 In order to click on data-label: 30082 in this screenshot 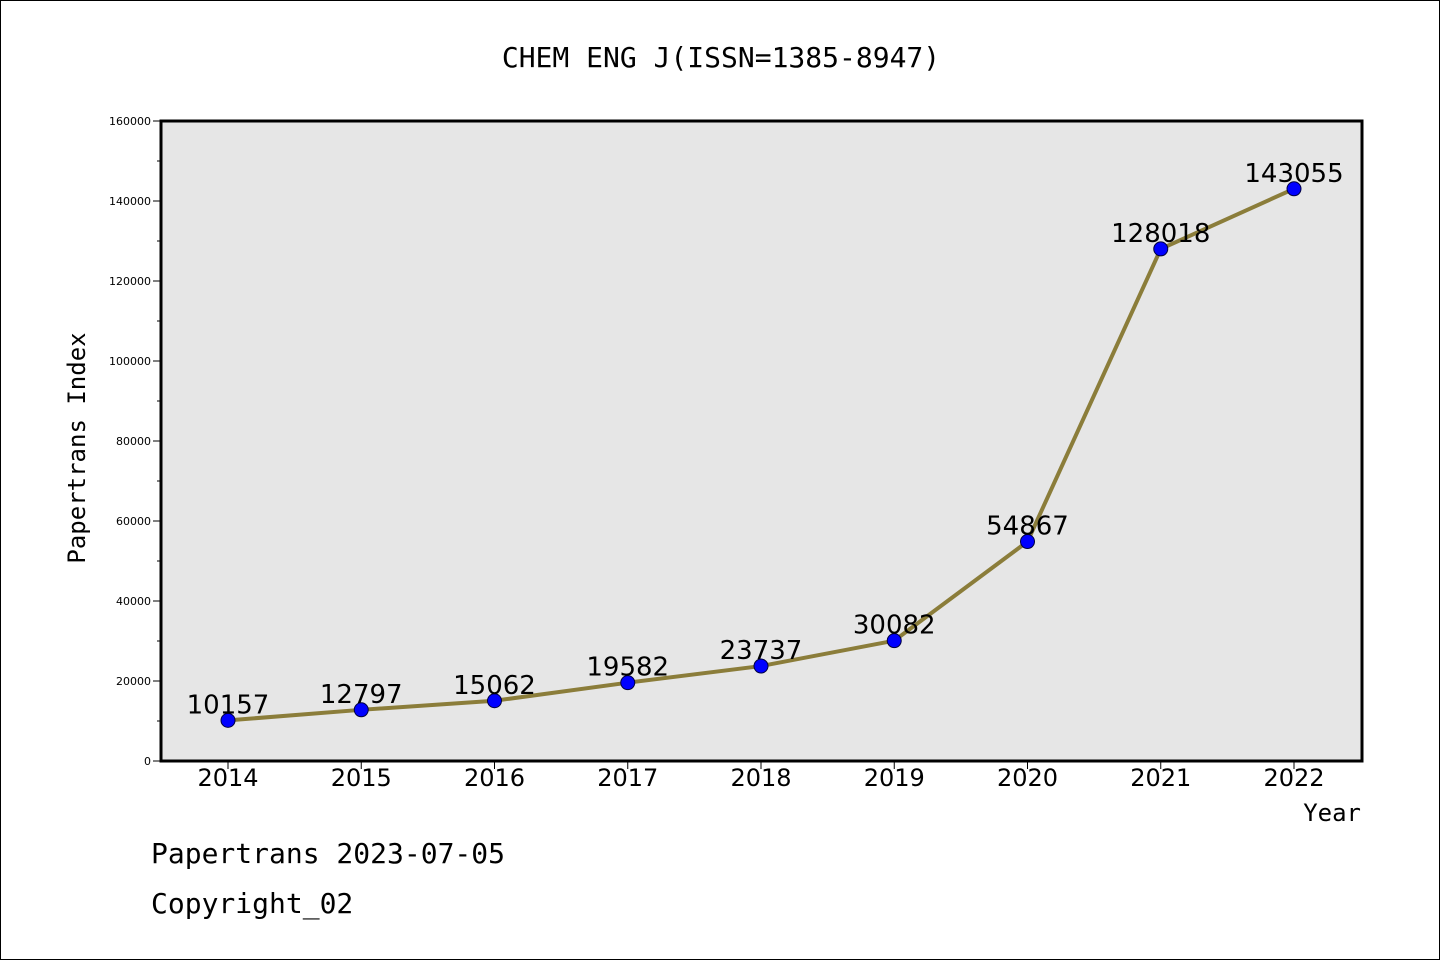, I will do `click(894, 626)`.